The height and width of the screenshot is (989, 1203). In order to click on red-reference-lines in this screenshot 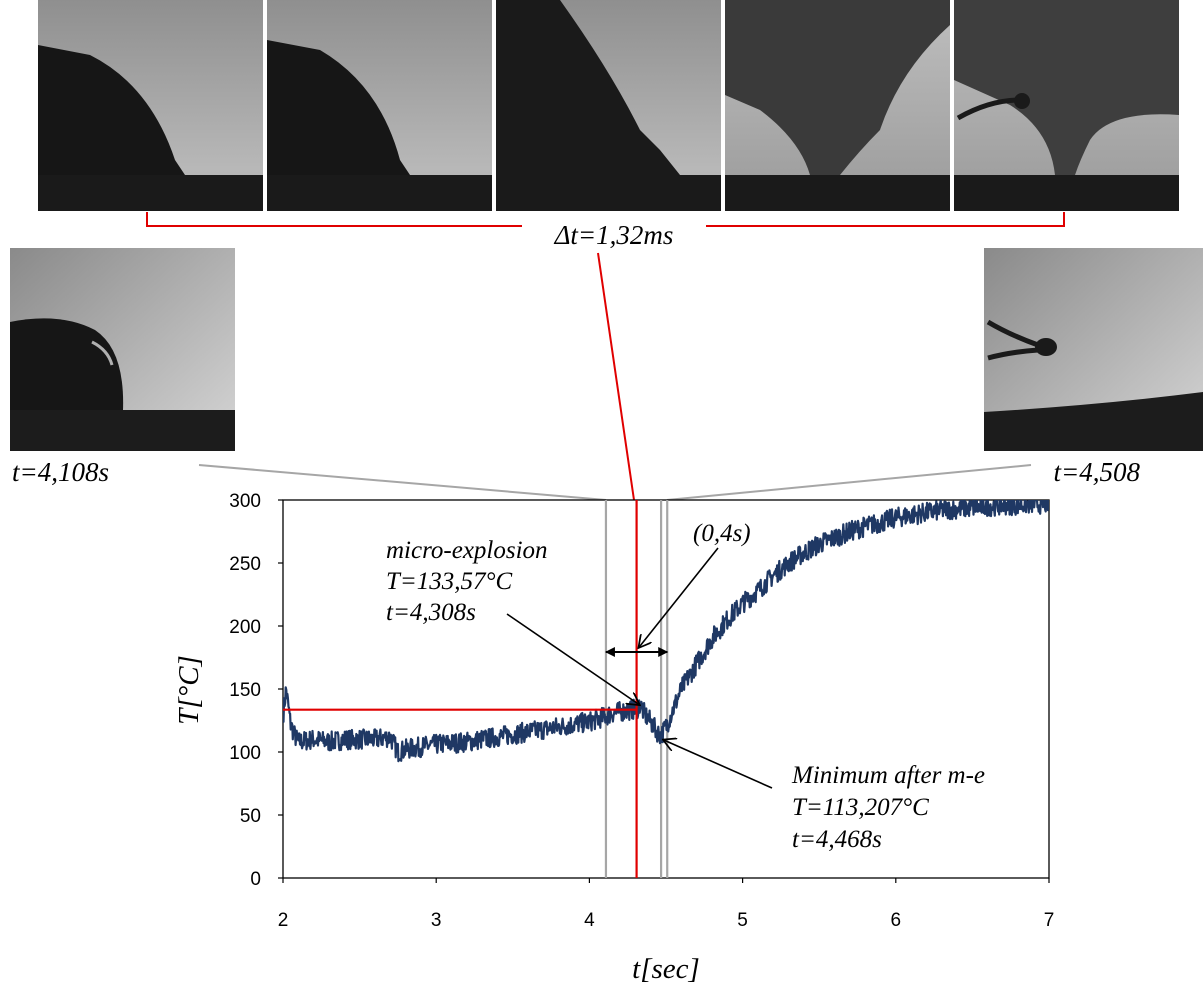, I will do `click(460, 689)`.